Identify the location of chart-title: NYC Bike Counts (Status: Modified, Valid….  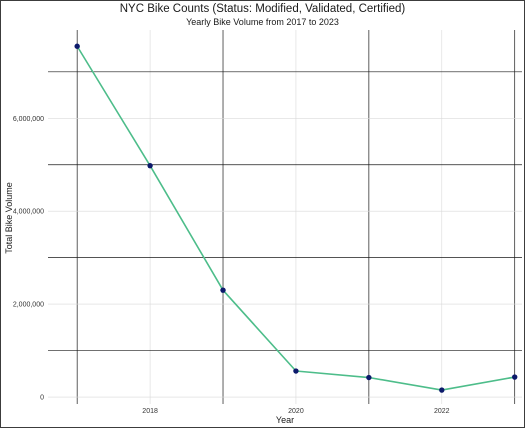
(262, 9).